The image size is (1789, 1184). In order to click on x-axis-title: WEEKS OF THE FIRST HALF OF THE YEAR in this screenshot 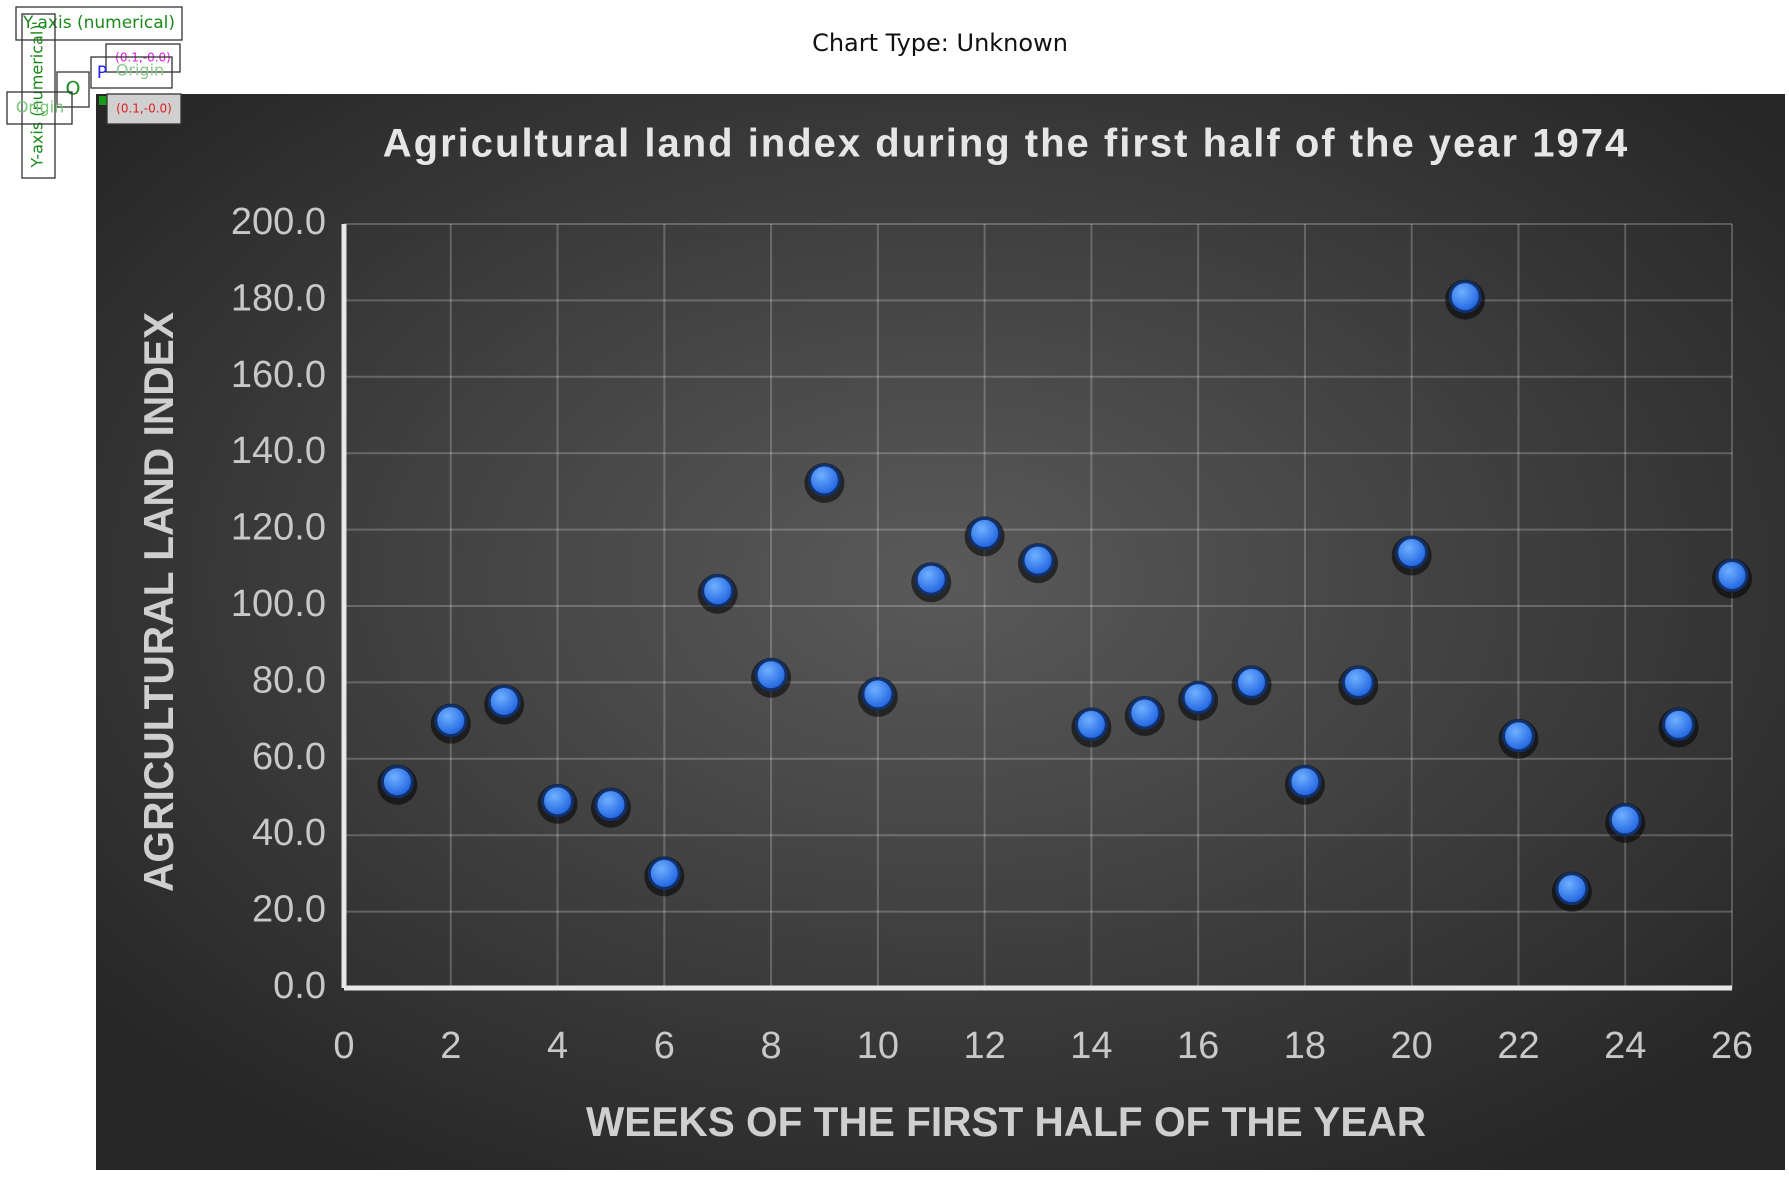, I will do `click(1006, 1121)`.